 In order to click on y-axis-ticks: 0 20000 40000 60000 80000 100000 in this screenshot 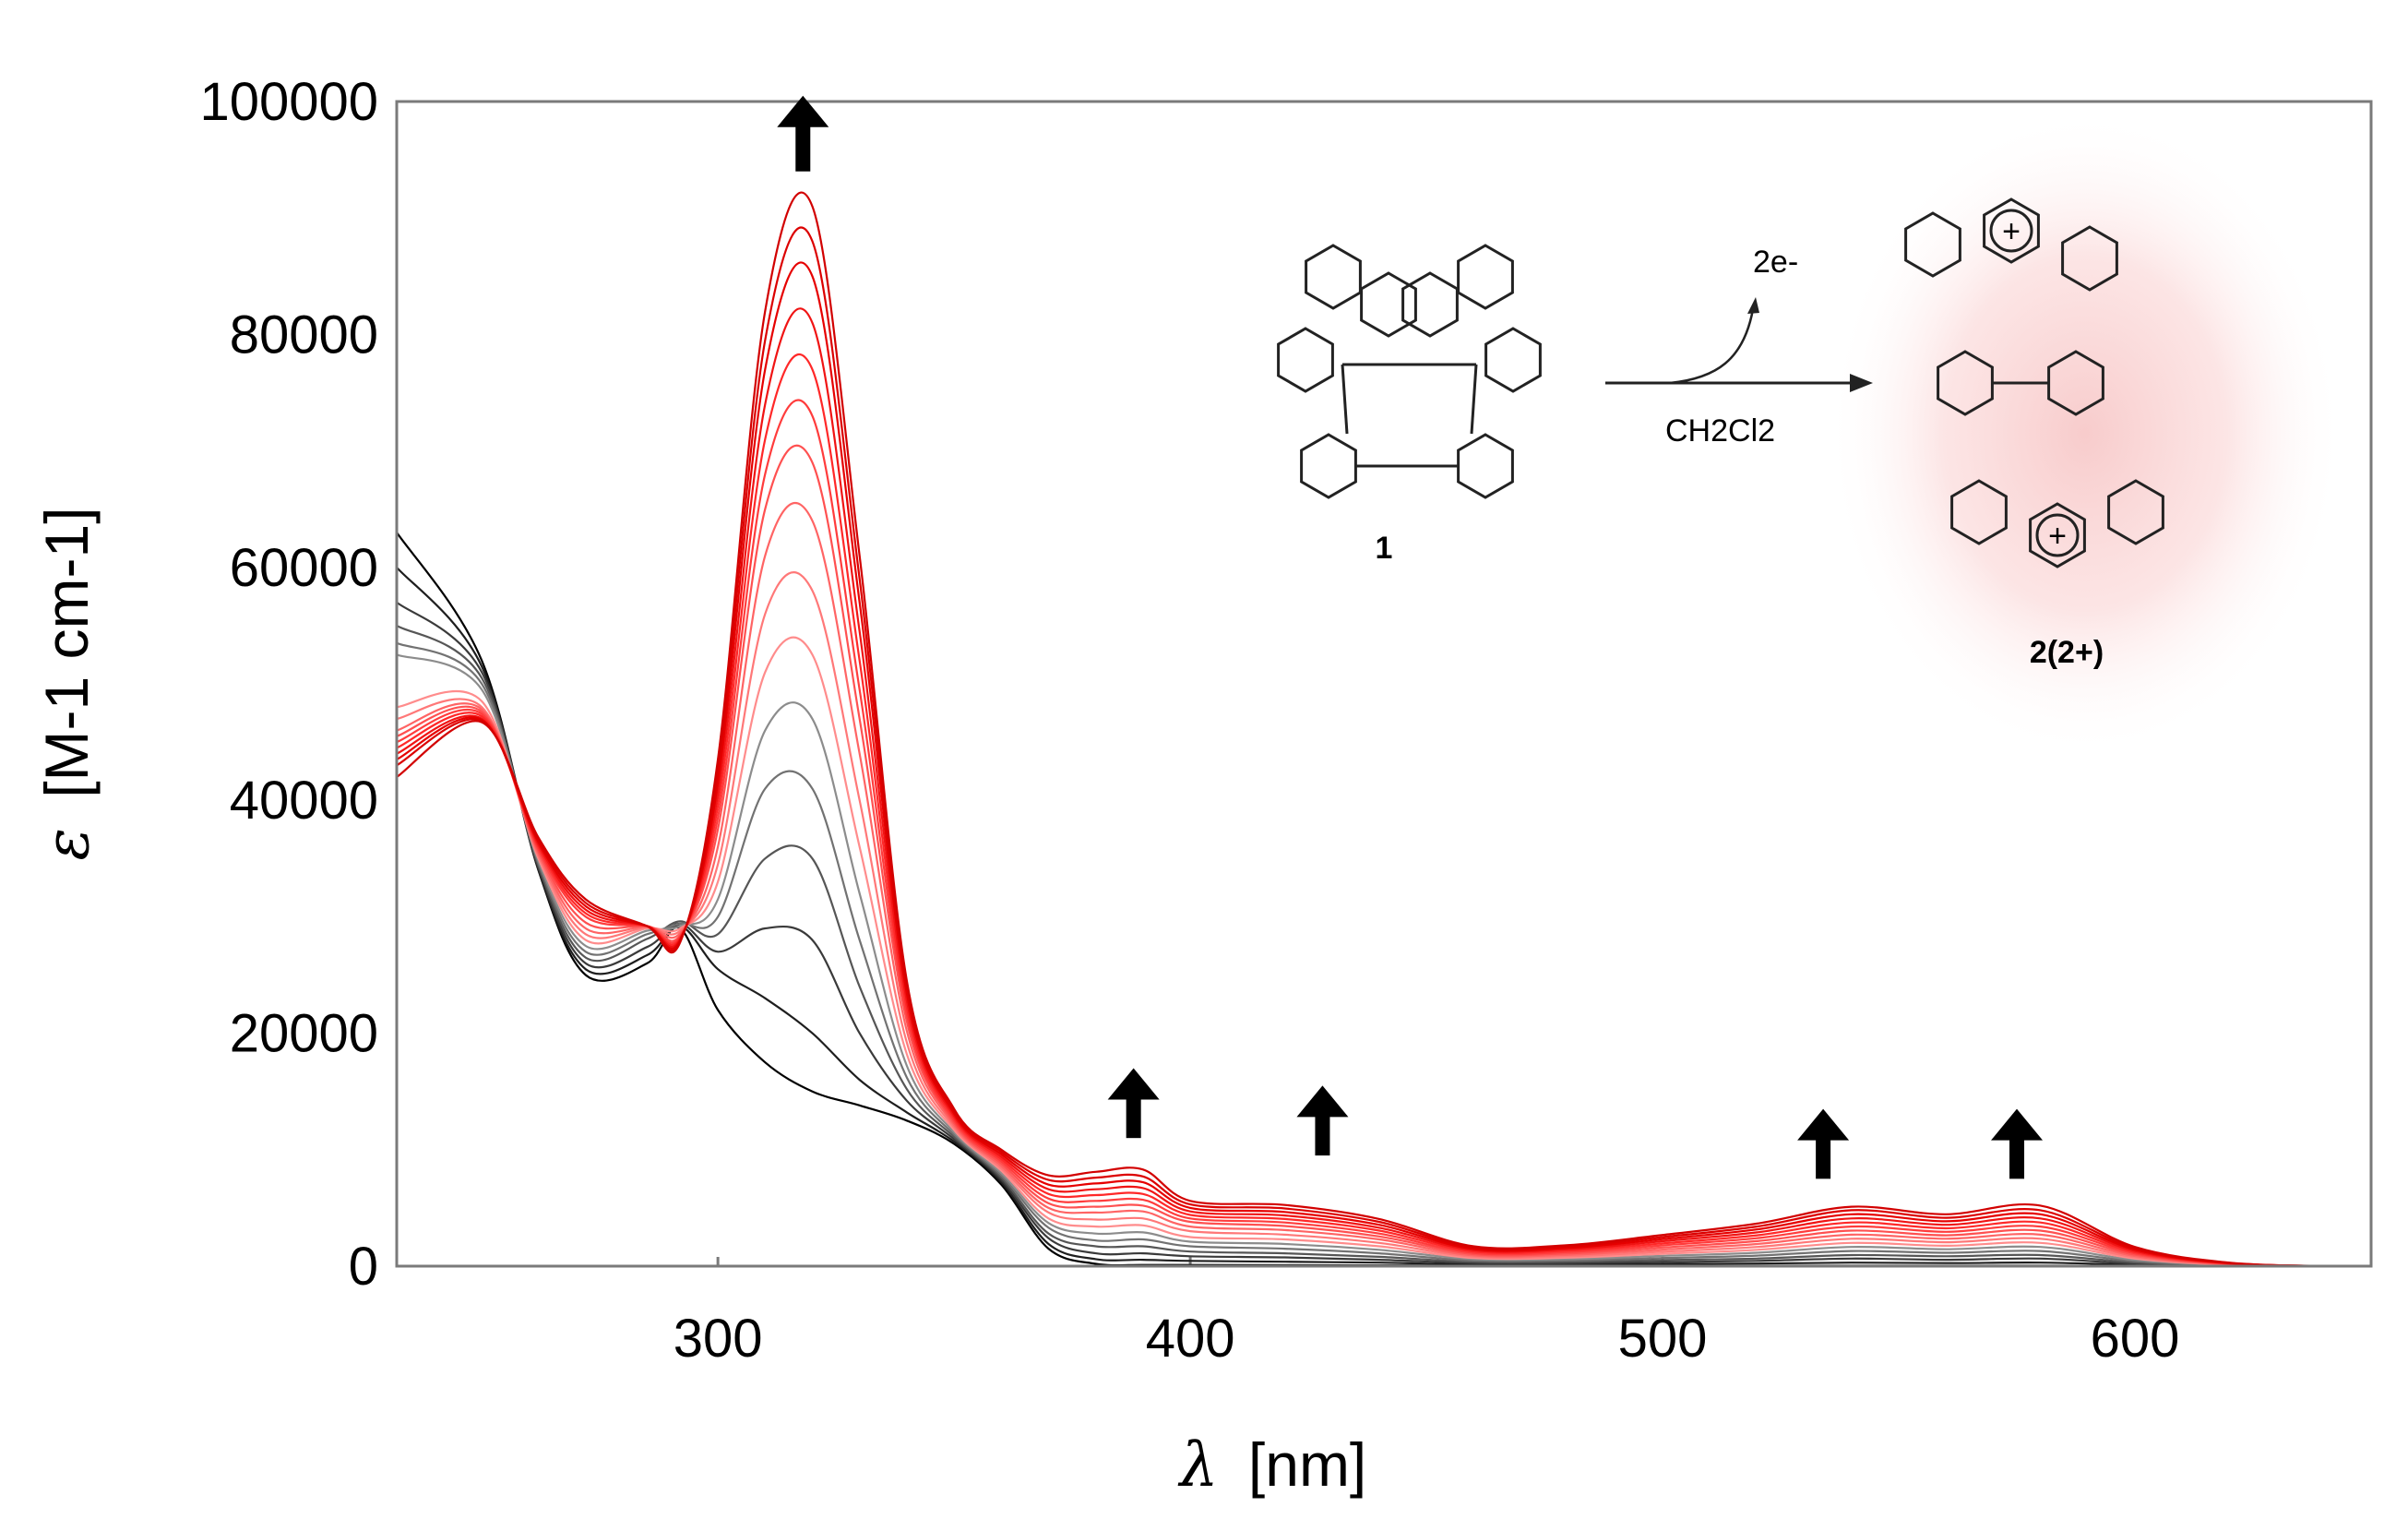, I will do `click(288, 684)`.